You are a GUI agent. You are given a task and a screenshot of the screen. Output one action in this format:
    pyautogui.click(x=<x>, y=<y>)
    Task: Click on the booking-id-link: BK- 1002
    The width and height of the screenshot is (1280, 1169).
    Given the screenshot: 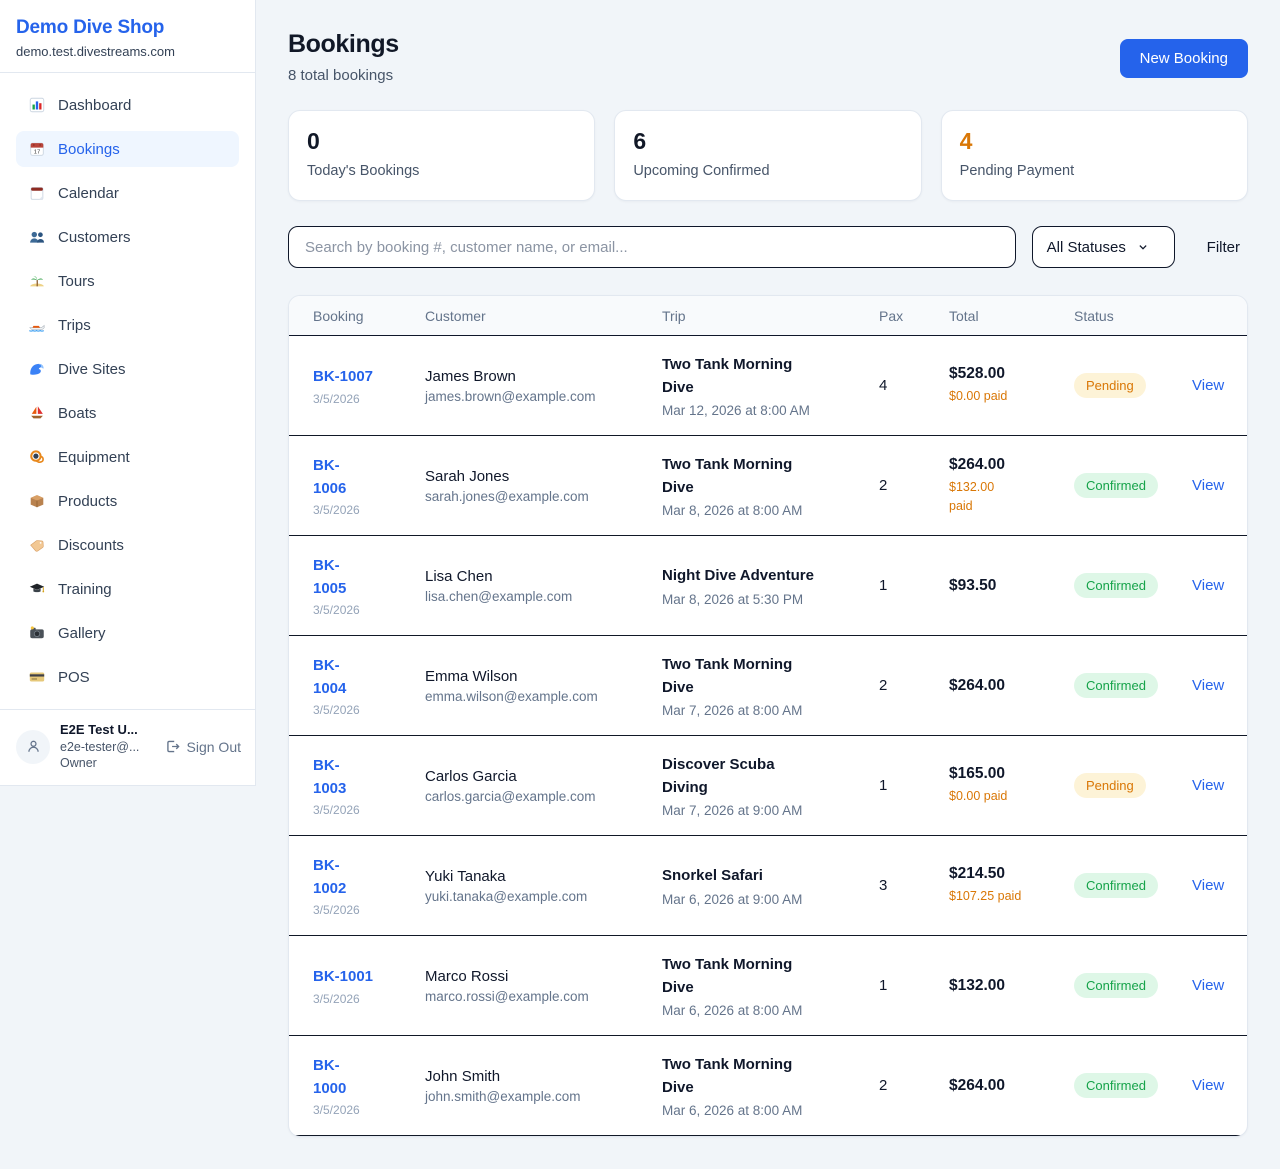 What is the action you would take?
    pyautogui.click(x=330, y=876)
    